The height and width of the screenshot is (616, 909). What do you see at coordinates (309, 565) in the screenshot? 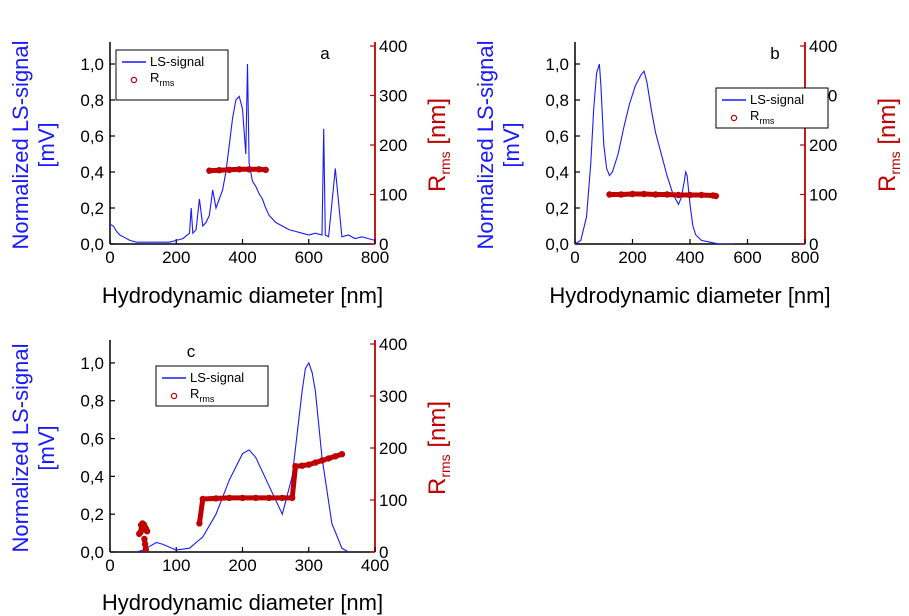
I see `x-tick-label: 300` at bounding box center [309, 565].